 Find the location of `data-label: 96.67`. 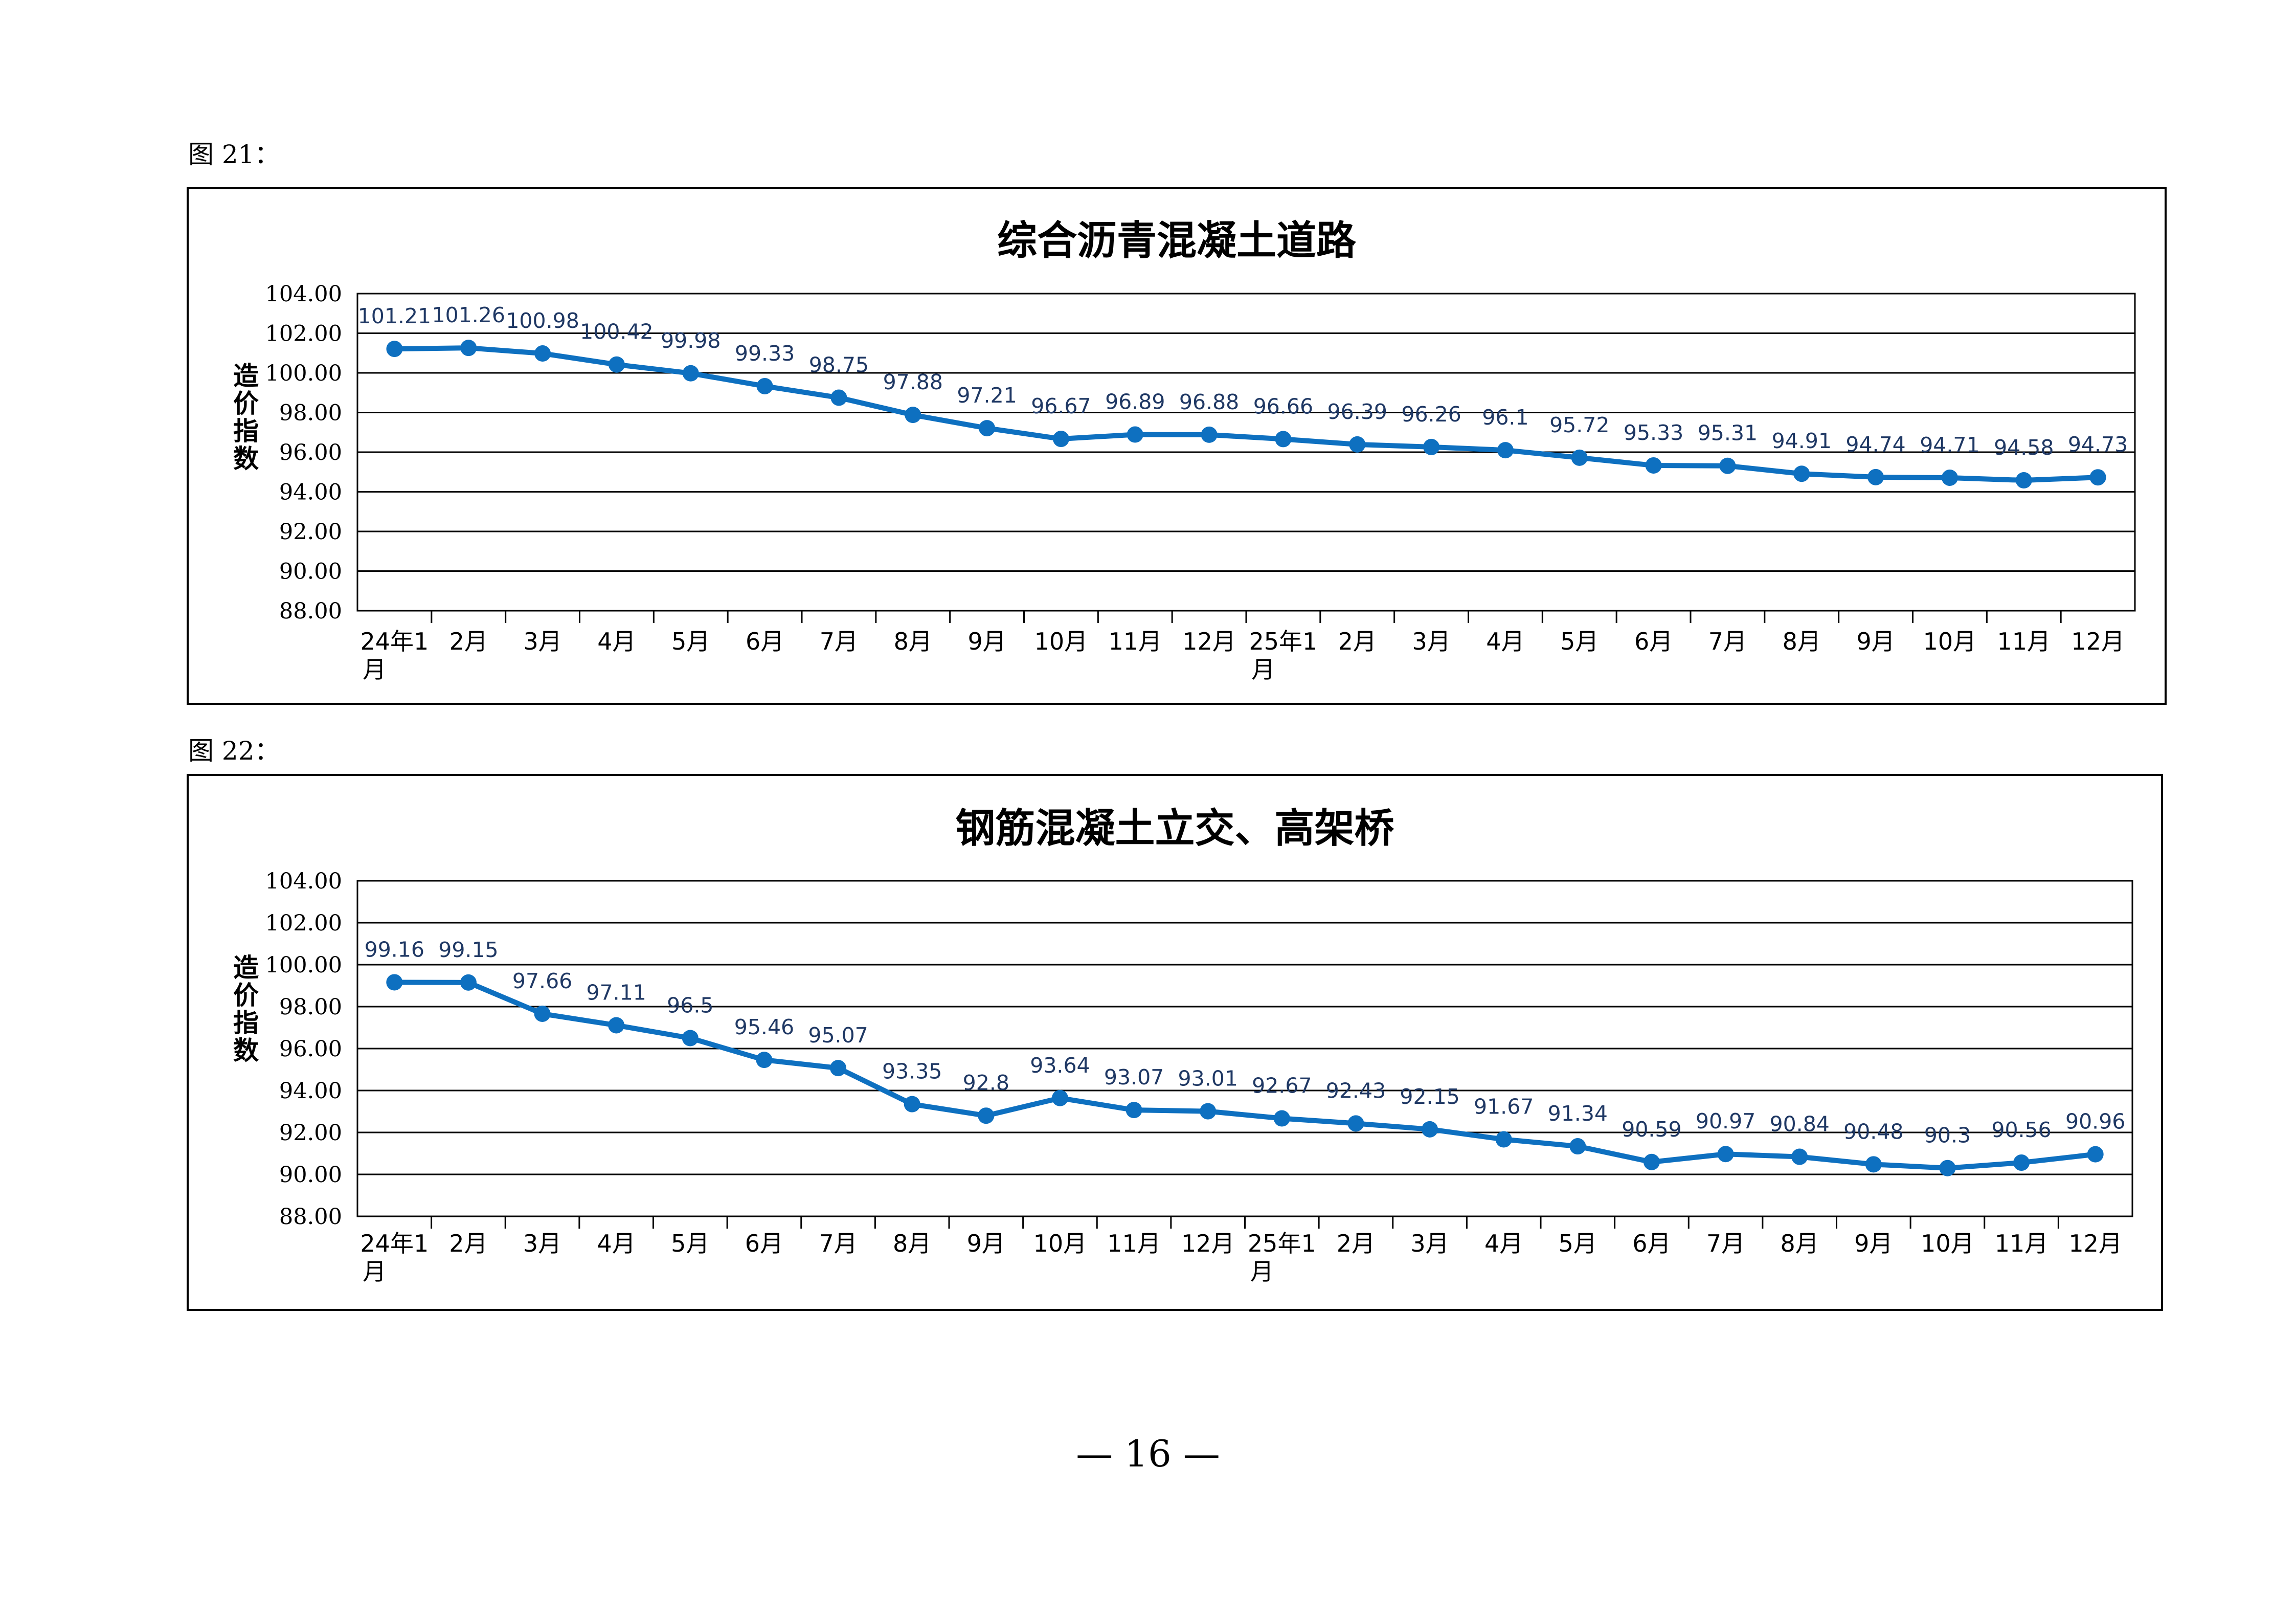

data-label: 96.67 is located at coordinates (1061, 406).